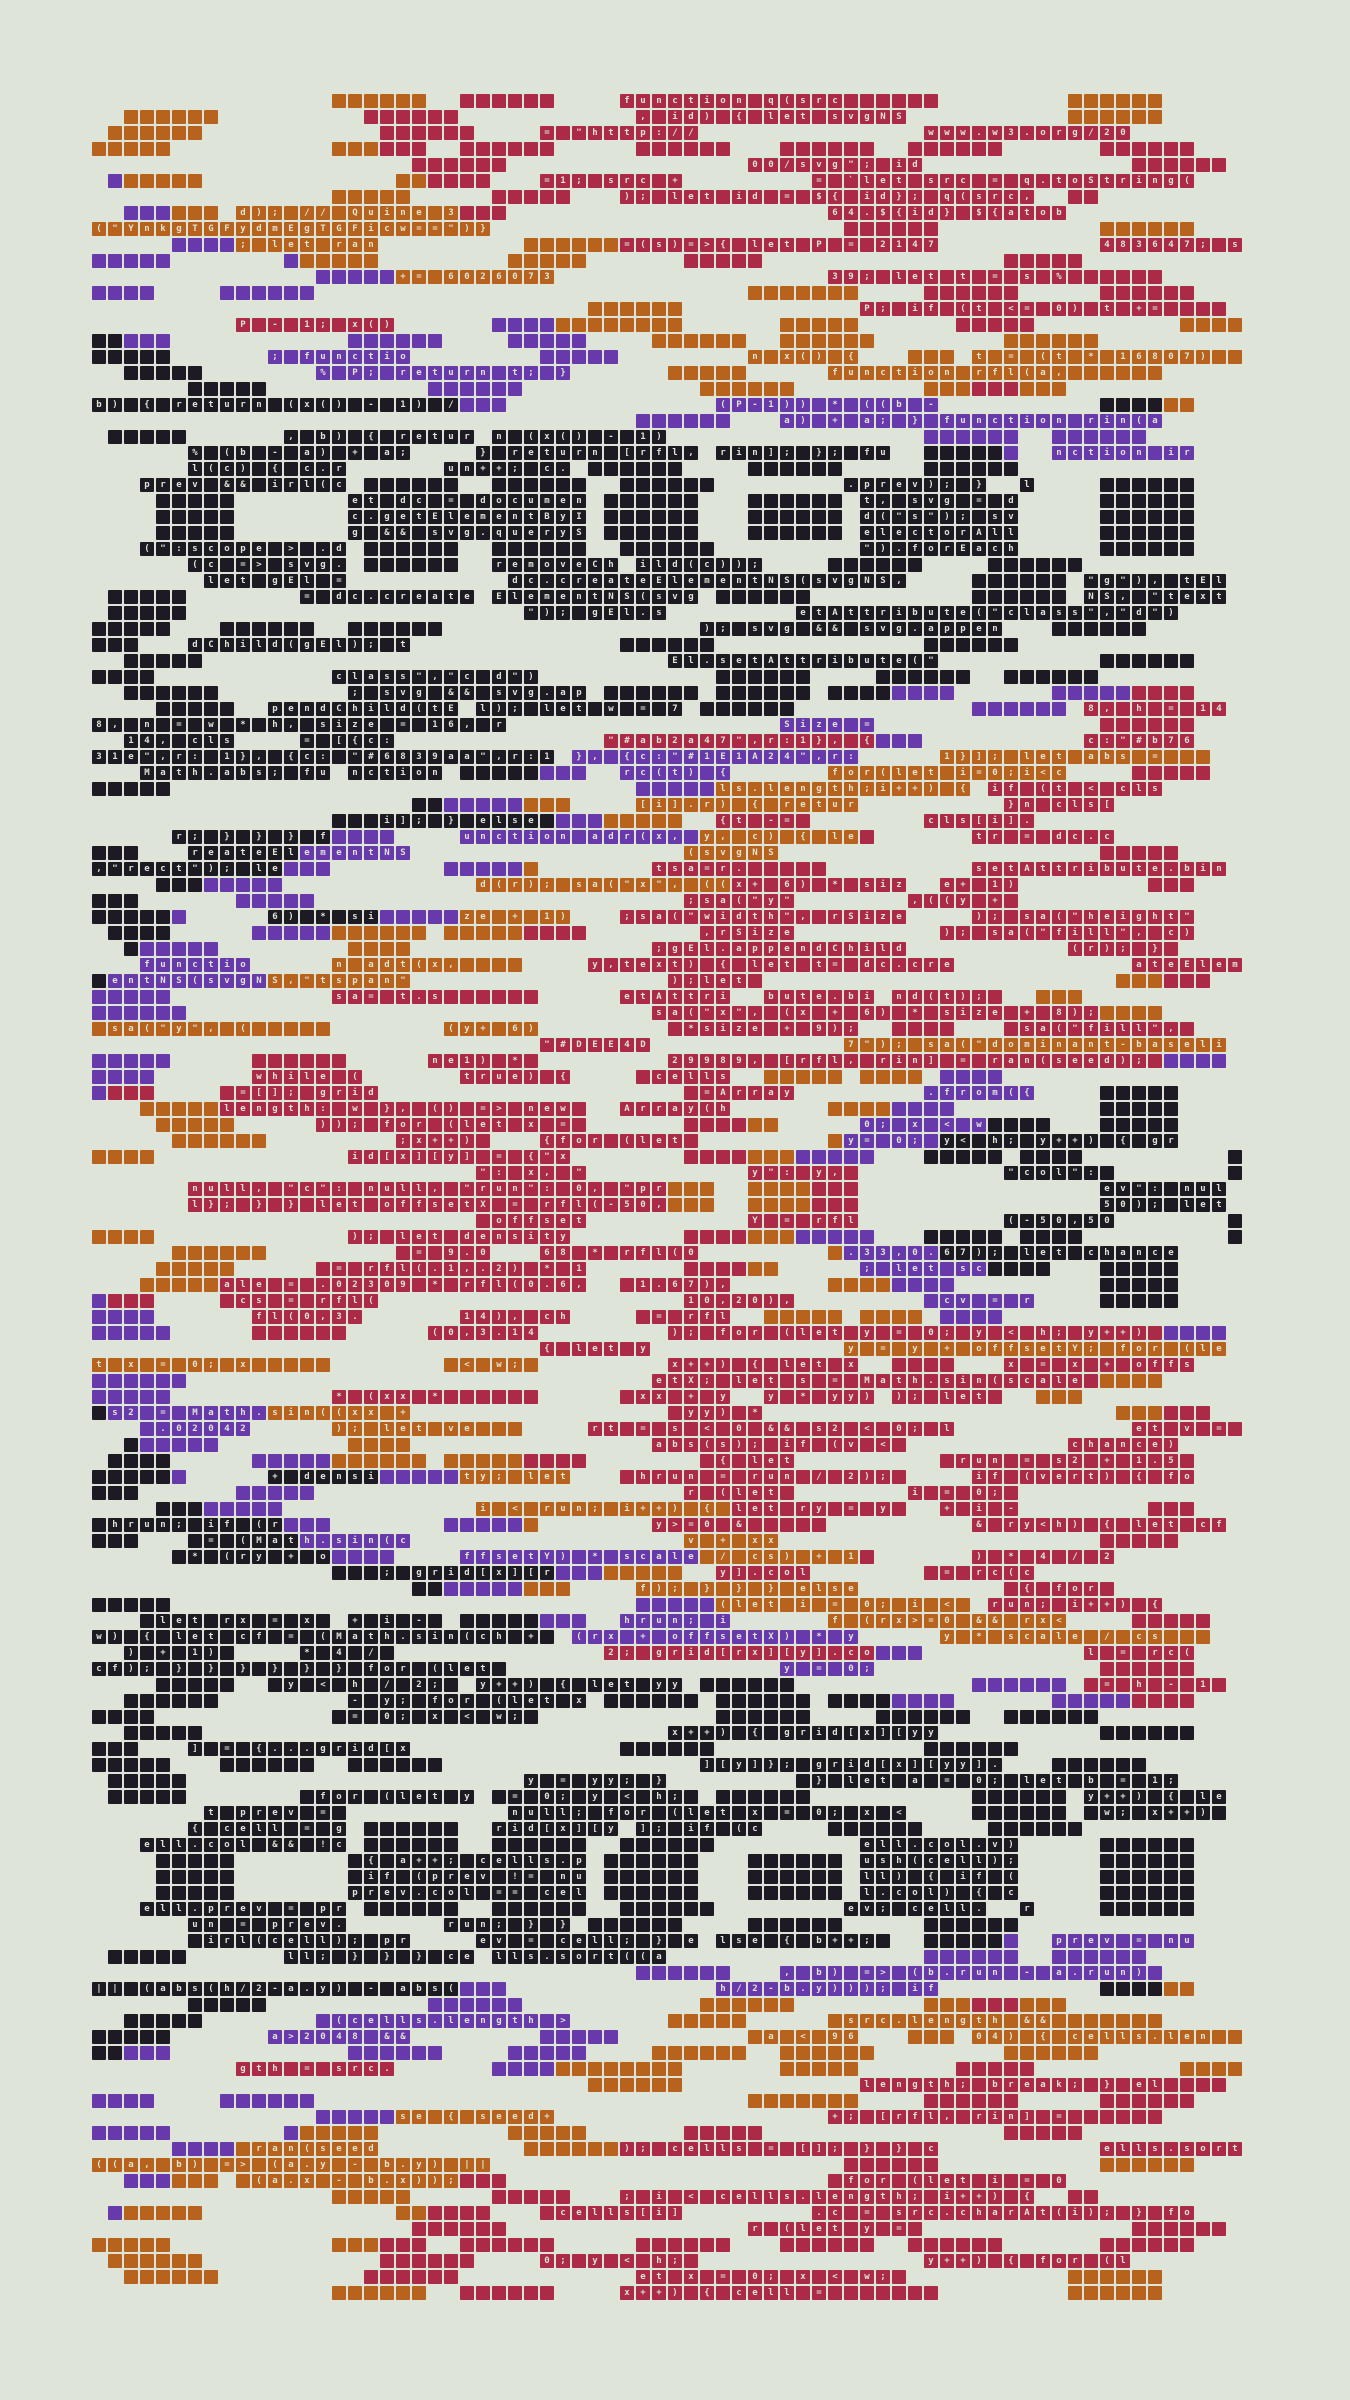 The height and width of the screenshot is (2400, 1350). What do you see at coordinates (451, 1253) in the screenshot?
I see `mosaic-tile: 9` at bounding box center [451, 1253].